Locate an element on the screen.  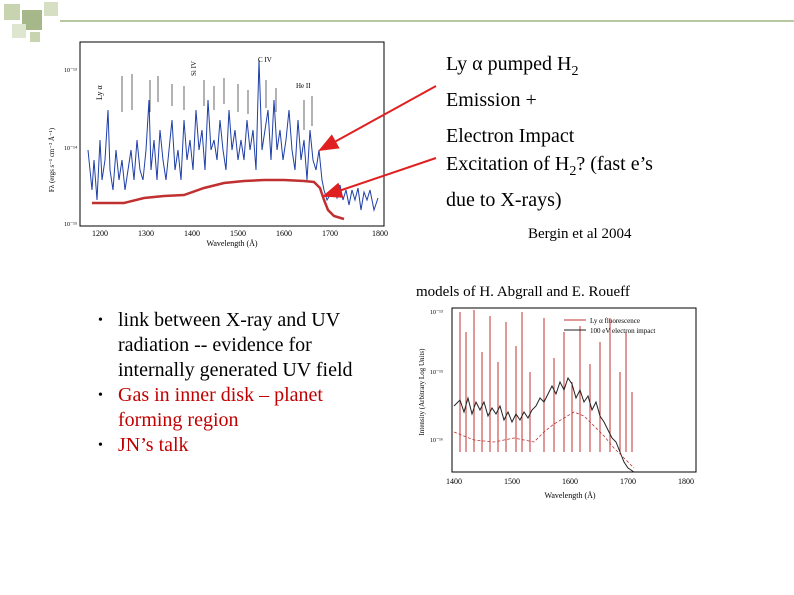
bottom-xtick-2: 1600 is located at coordinates (570, 481).